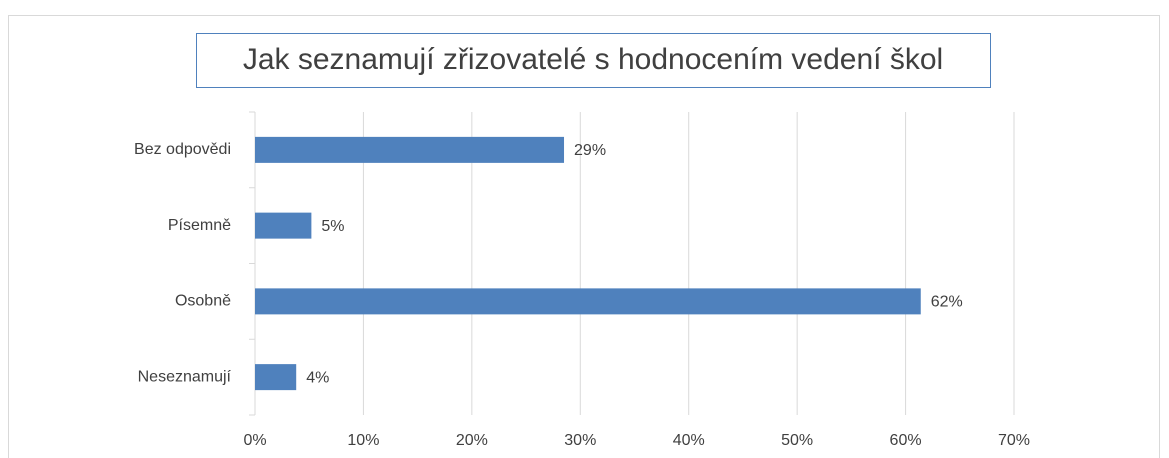 The image size is (1169, 458). I want to click on x-tick-label: 0%, so click(254, 440).